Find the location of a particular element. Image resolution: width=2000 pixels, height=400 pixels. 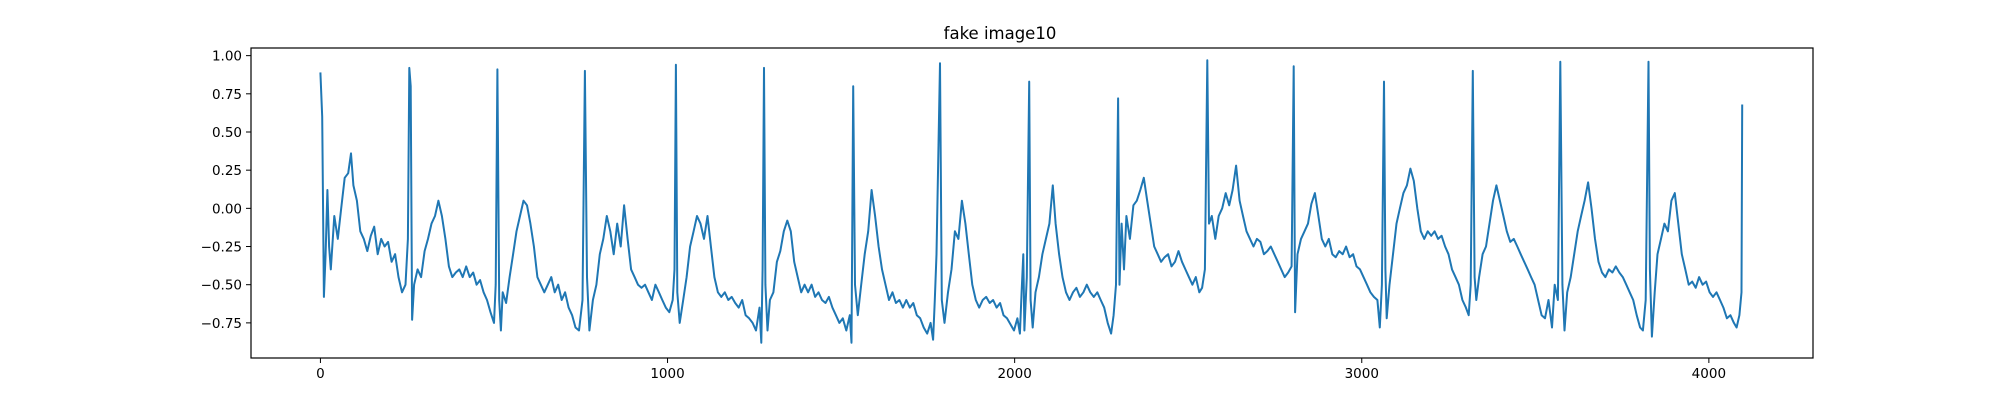

y-tick-label: 1.00 is located at coordinates (227, 57).